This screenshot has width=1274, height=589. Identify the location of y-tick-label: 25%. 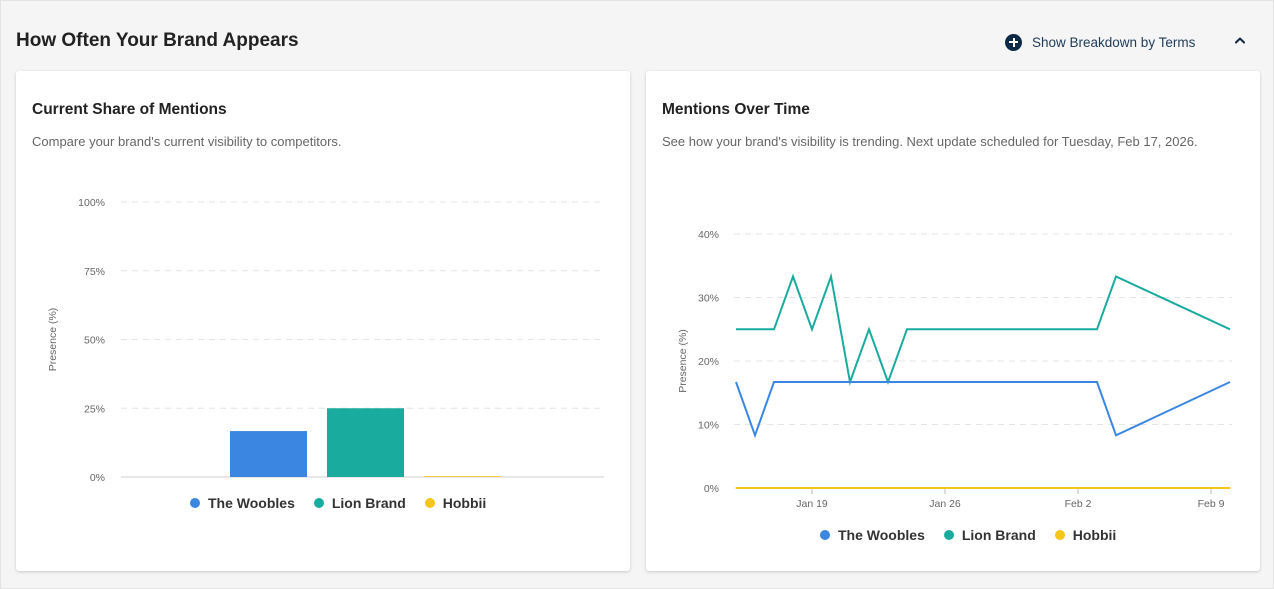
(94, 409).